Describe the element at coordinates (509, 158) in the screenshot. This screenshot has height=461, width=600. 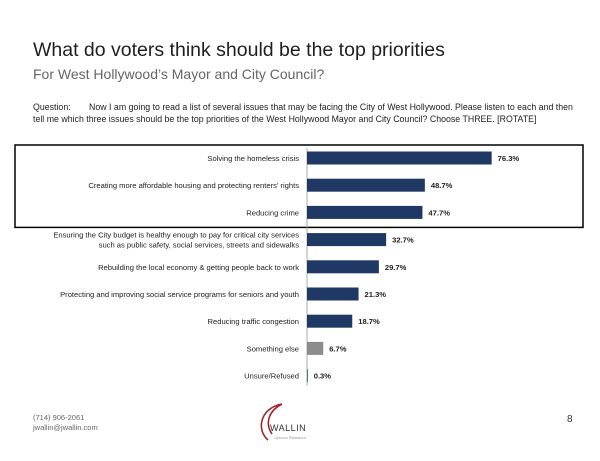
I see `data-label: 76.3%` at that location.